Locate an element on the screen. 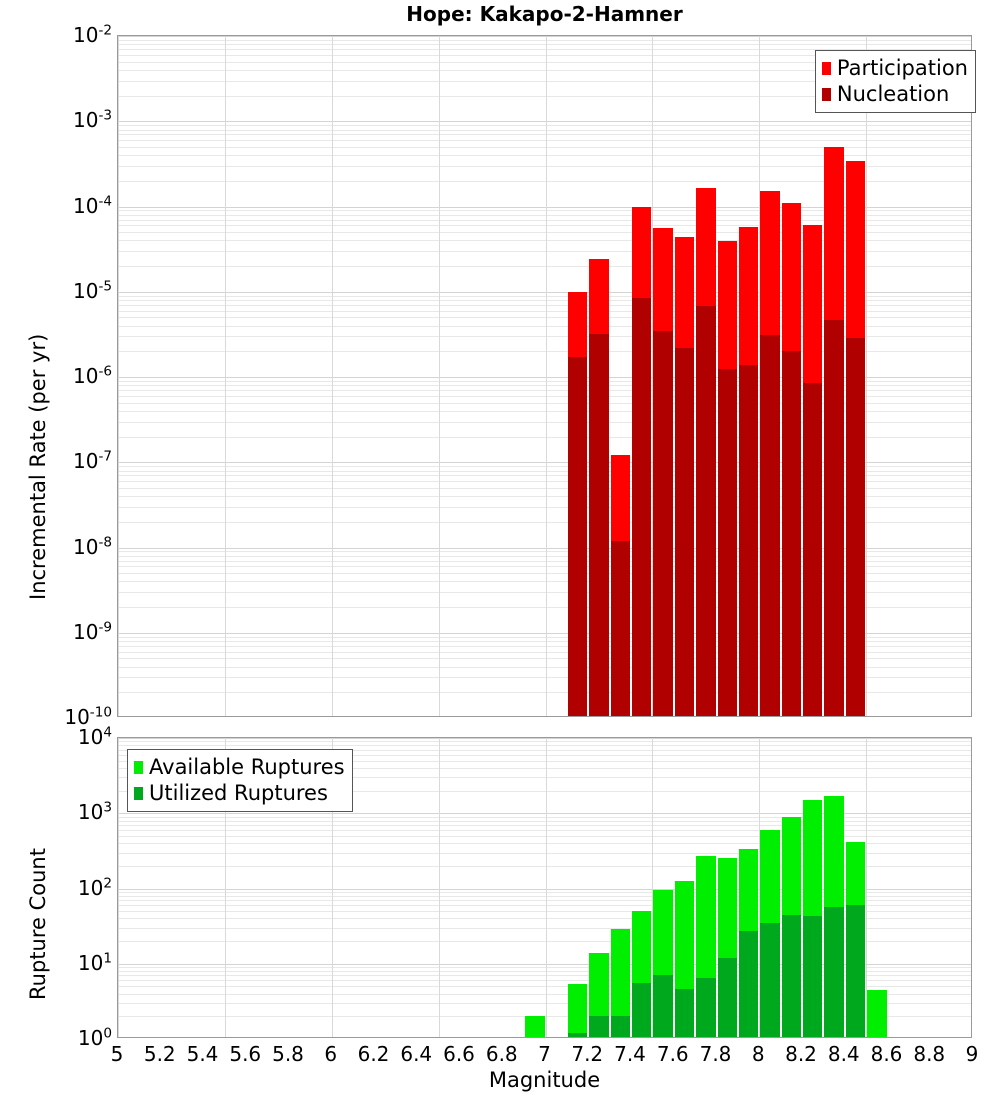  legend-label: Utilized Ruptures is located at coordinates (238, 792).